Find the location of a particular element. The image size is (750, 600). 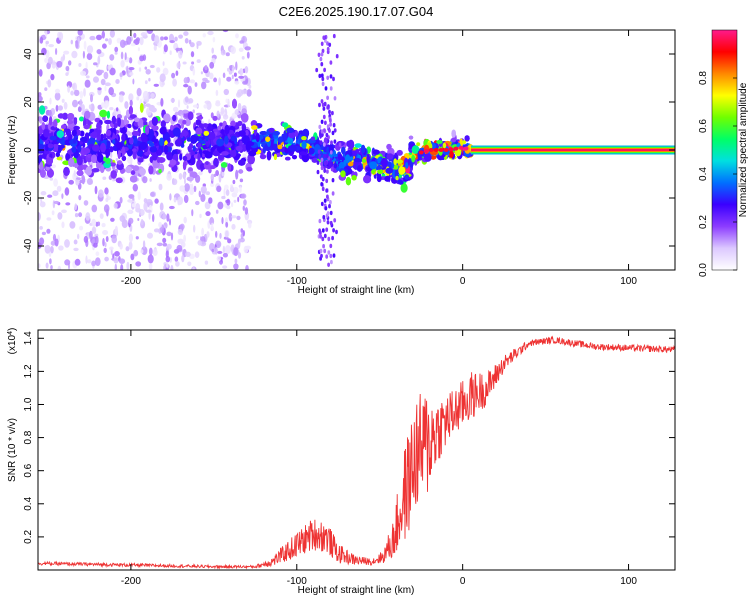

x-tick-label: 100 is located at coordinates (628, 281).